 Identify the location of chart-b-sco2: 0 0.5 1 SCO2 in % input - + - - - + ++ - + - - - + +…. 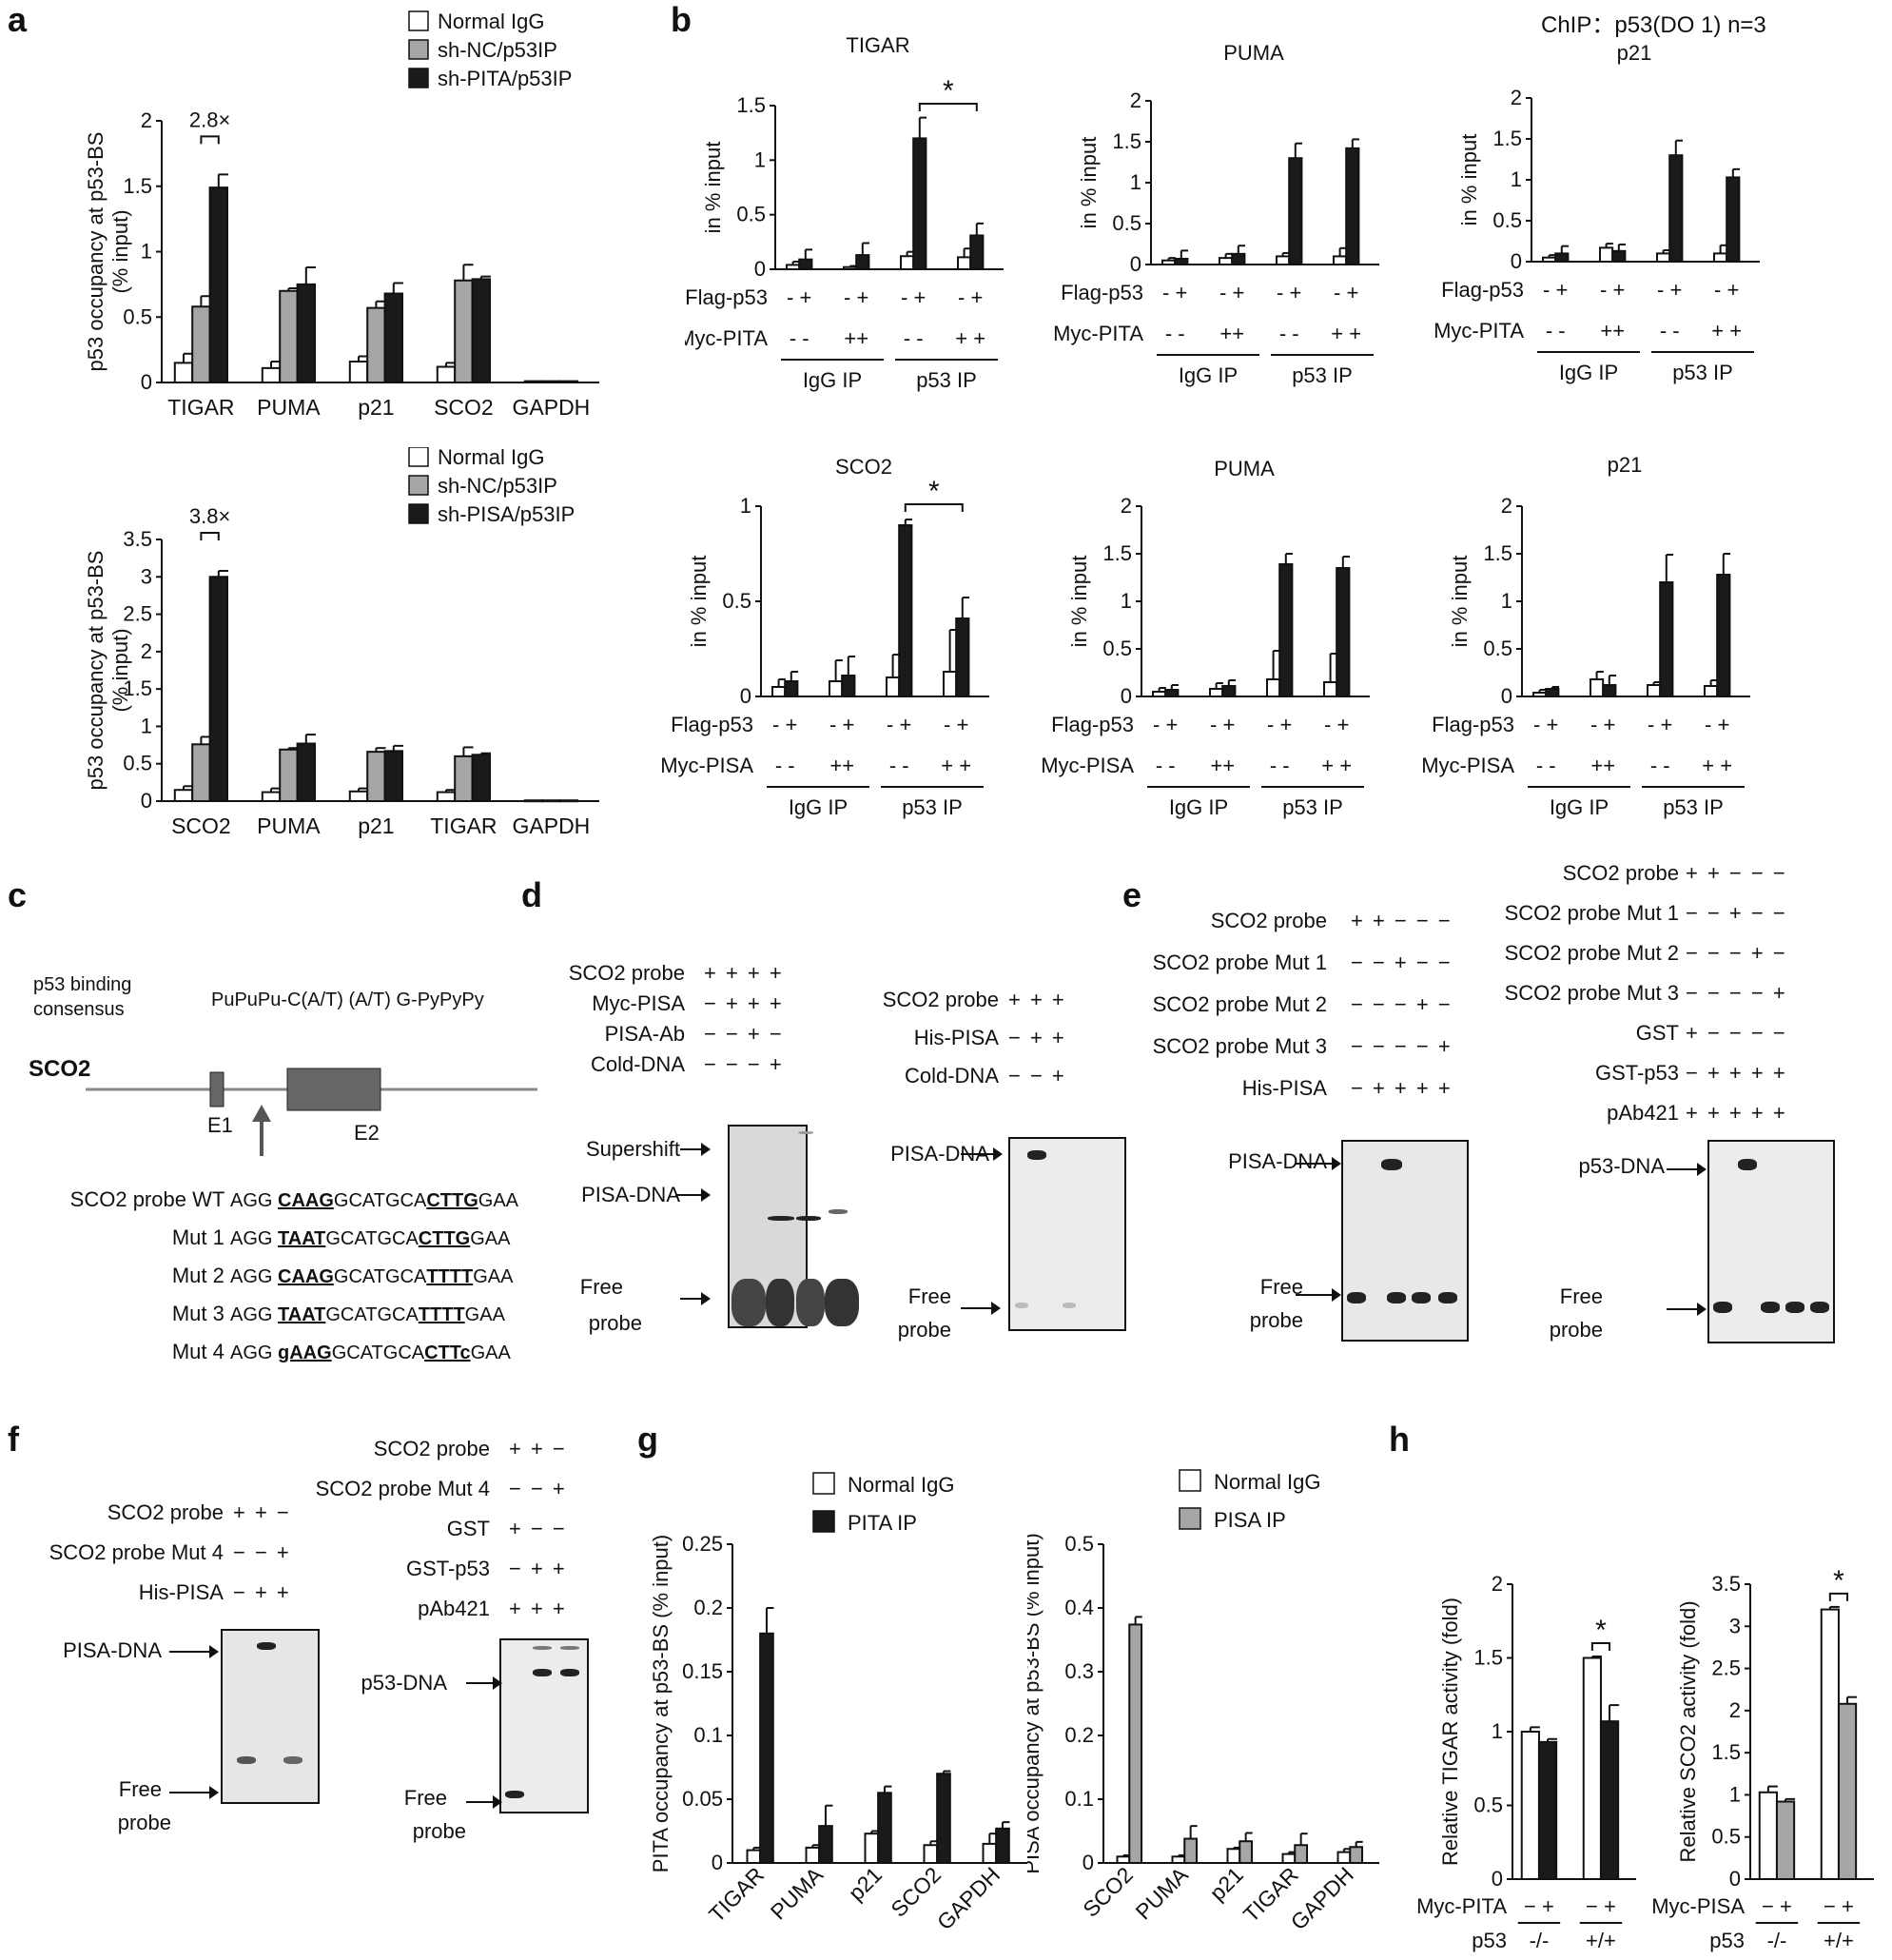
(824, 637).